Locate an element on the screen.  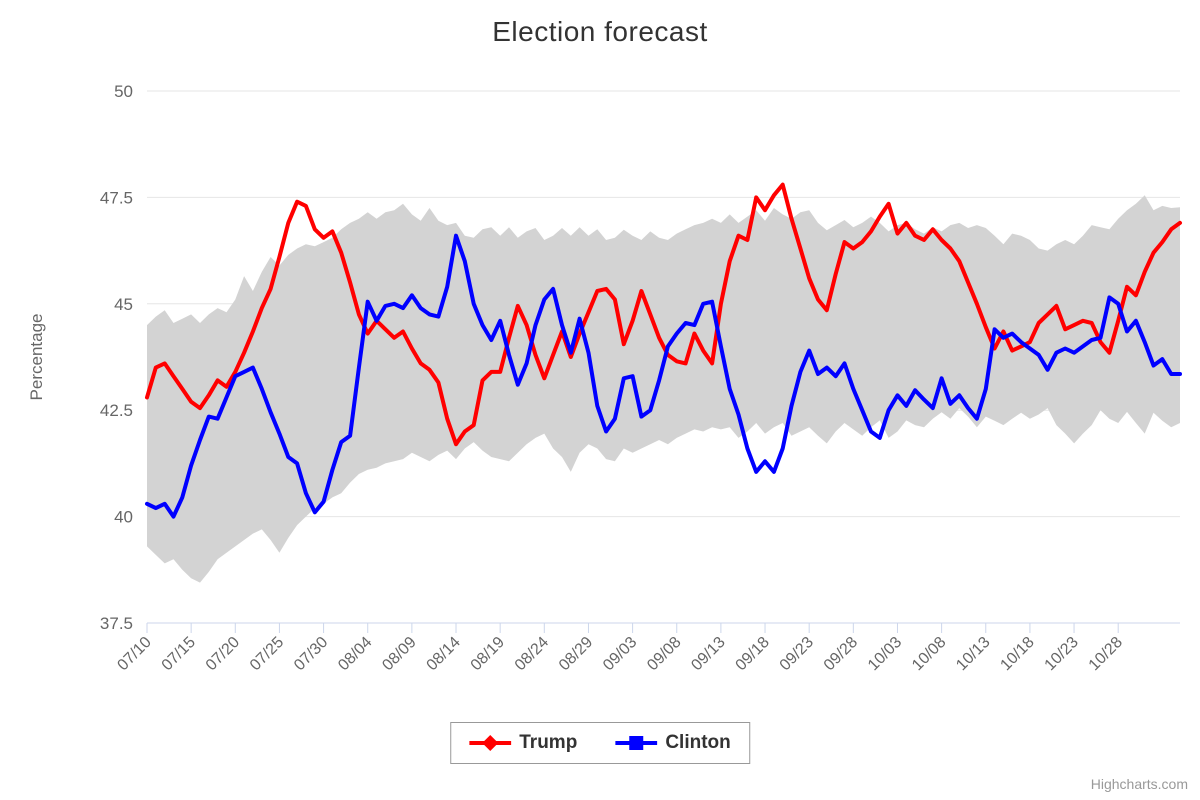
legend-item-trump: Trump is located at coordinates (523, 743).